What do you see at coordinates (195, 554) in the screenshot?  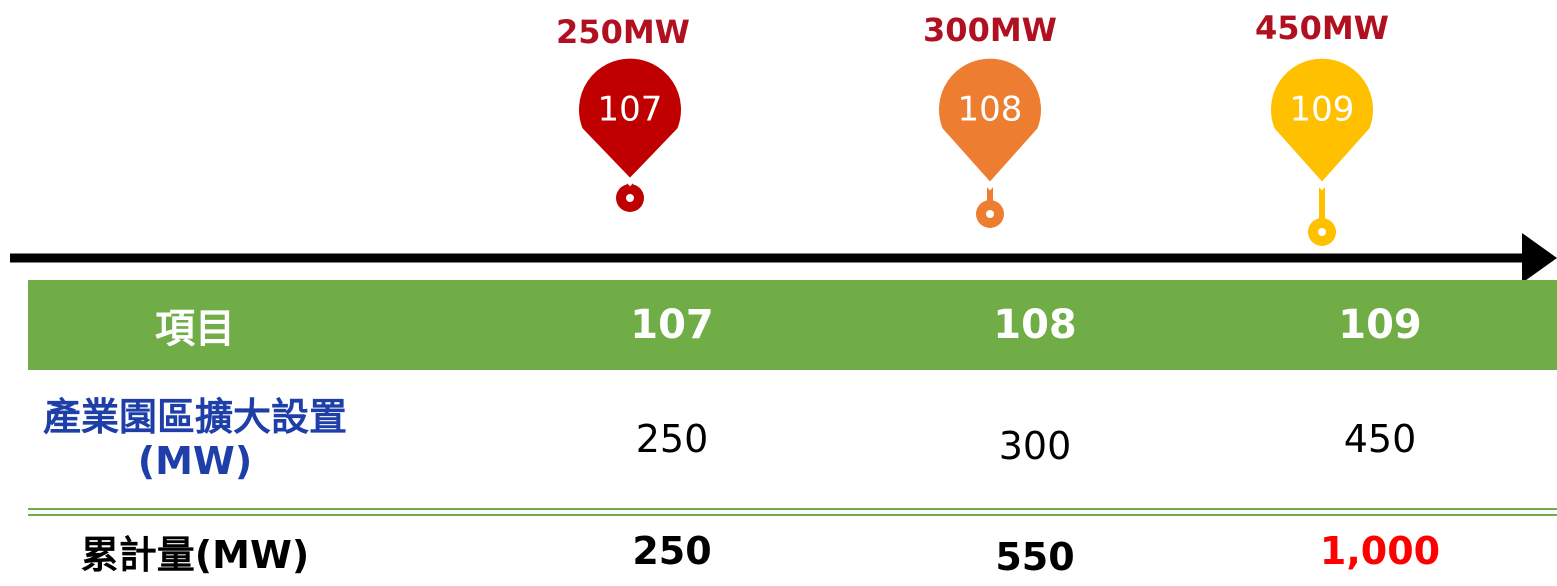 I see `row-label: 累計量(MW)` at bounding box center [195, 554].